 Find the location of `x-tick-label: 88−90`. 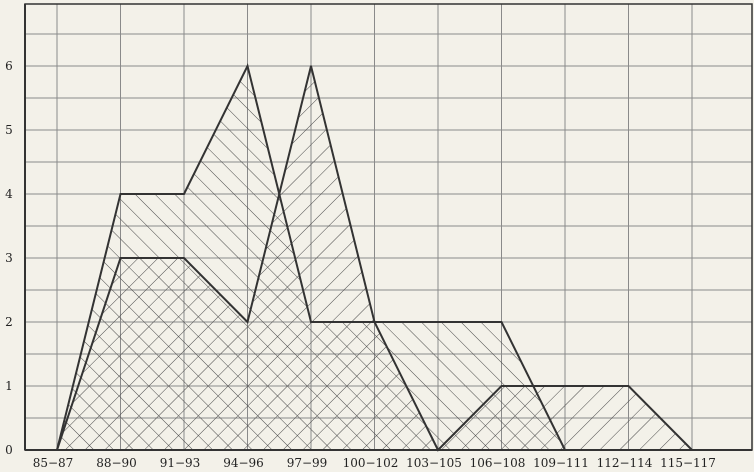

x-tick-label: 88−90 is located at coordinates (116, 463).